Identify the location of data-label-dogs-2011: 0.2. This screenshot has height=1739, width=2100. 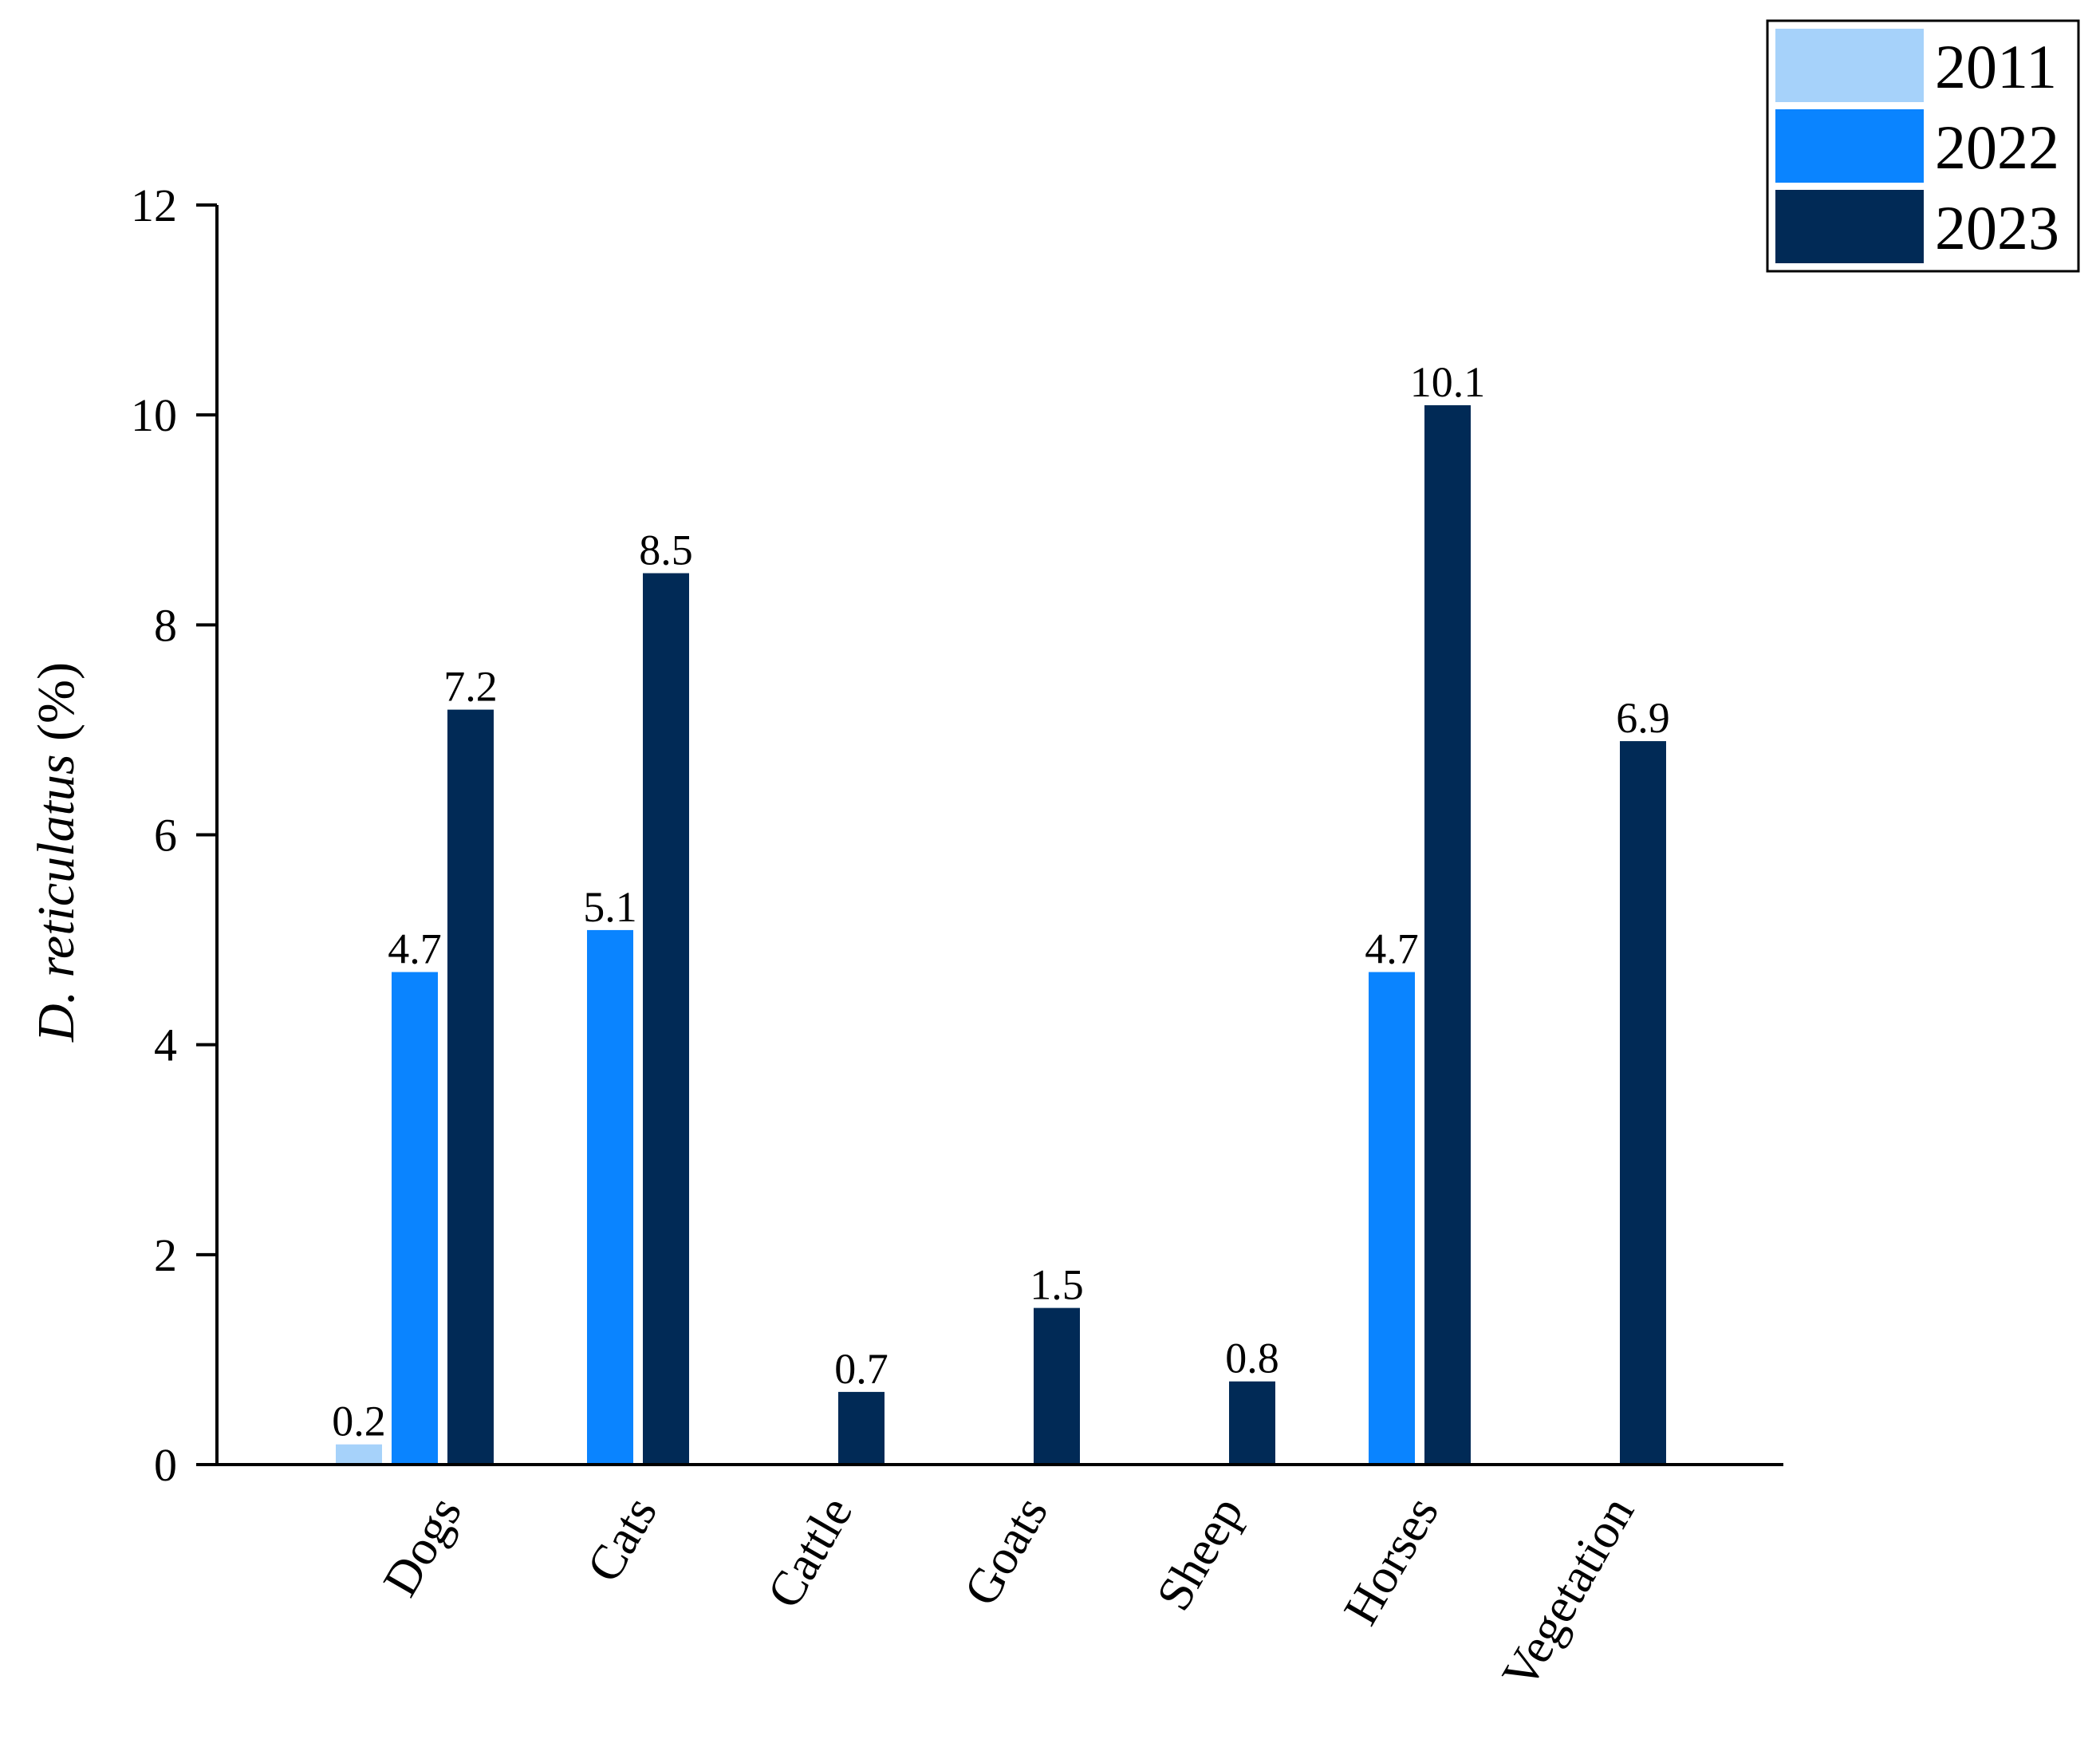
(359, 1421).